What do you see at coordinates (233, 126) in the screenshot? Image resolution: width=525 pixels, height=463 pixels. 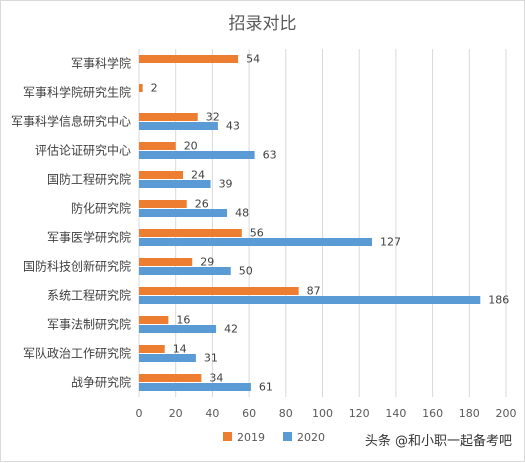 I see `data-label-2020-2: 43` at bounding box center [233, 126].